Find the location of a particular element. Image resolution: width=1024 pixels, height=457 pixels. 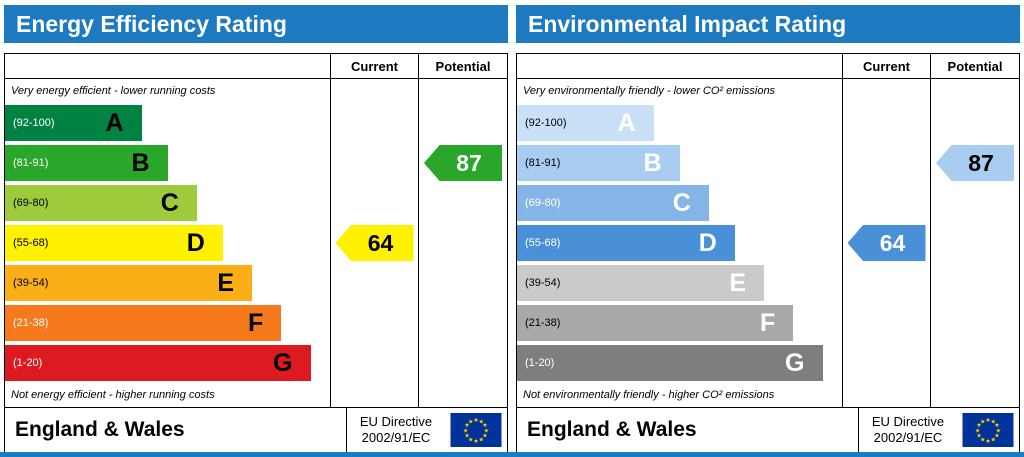

band-a: (92-100) A is located at coordinates (73, 123).